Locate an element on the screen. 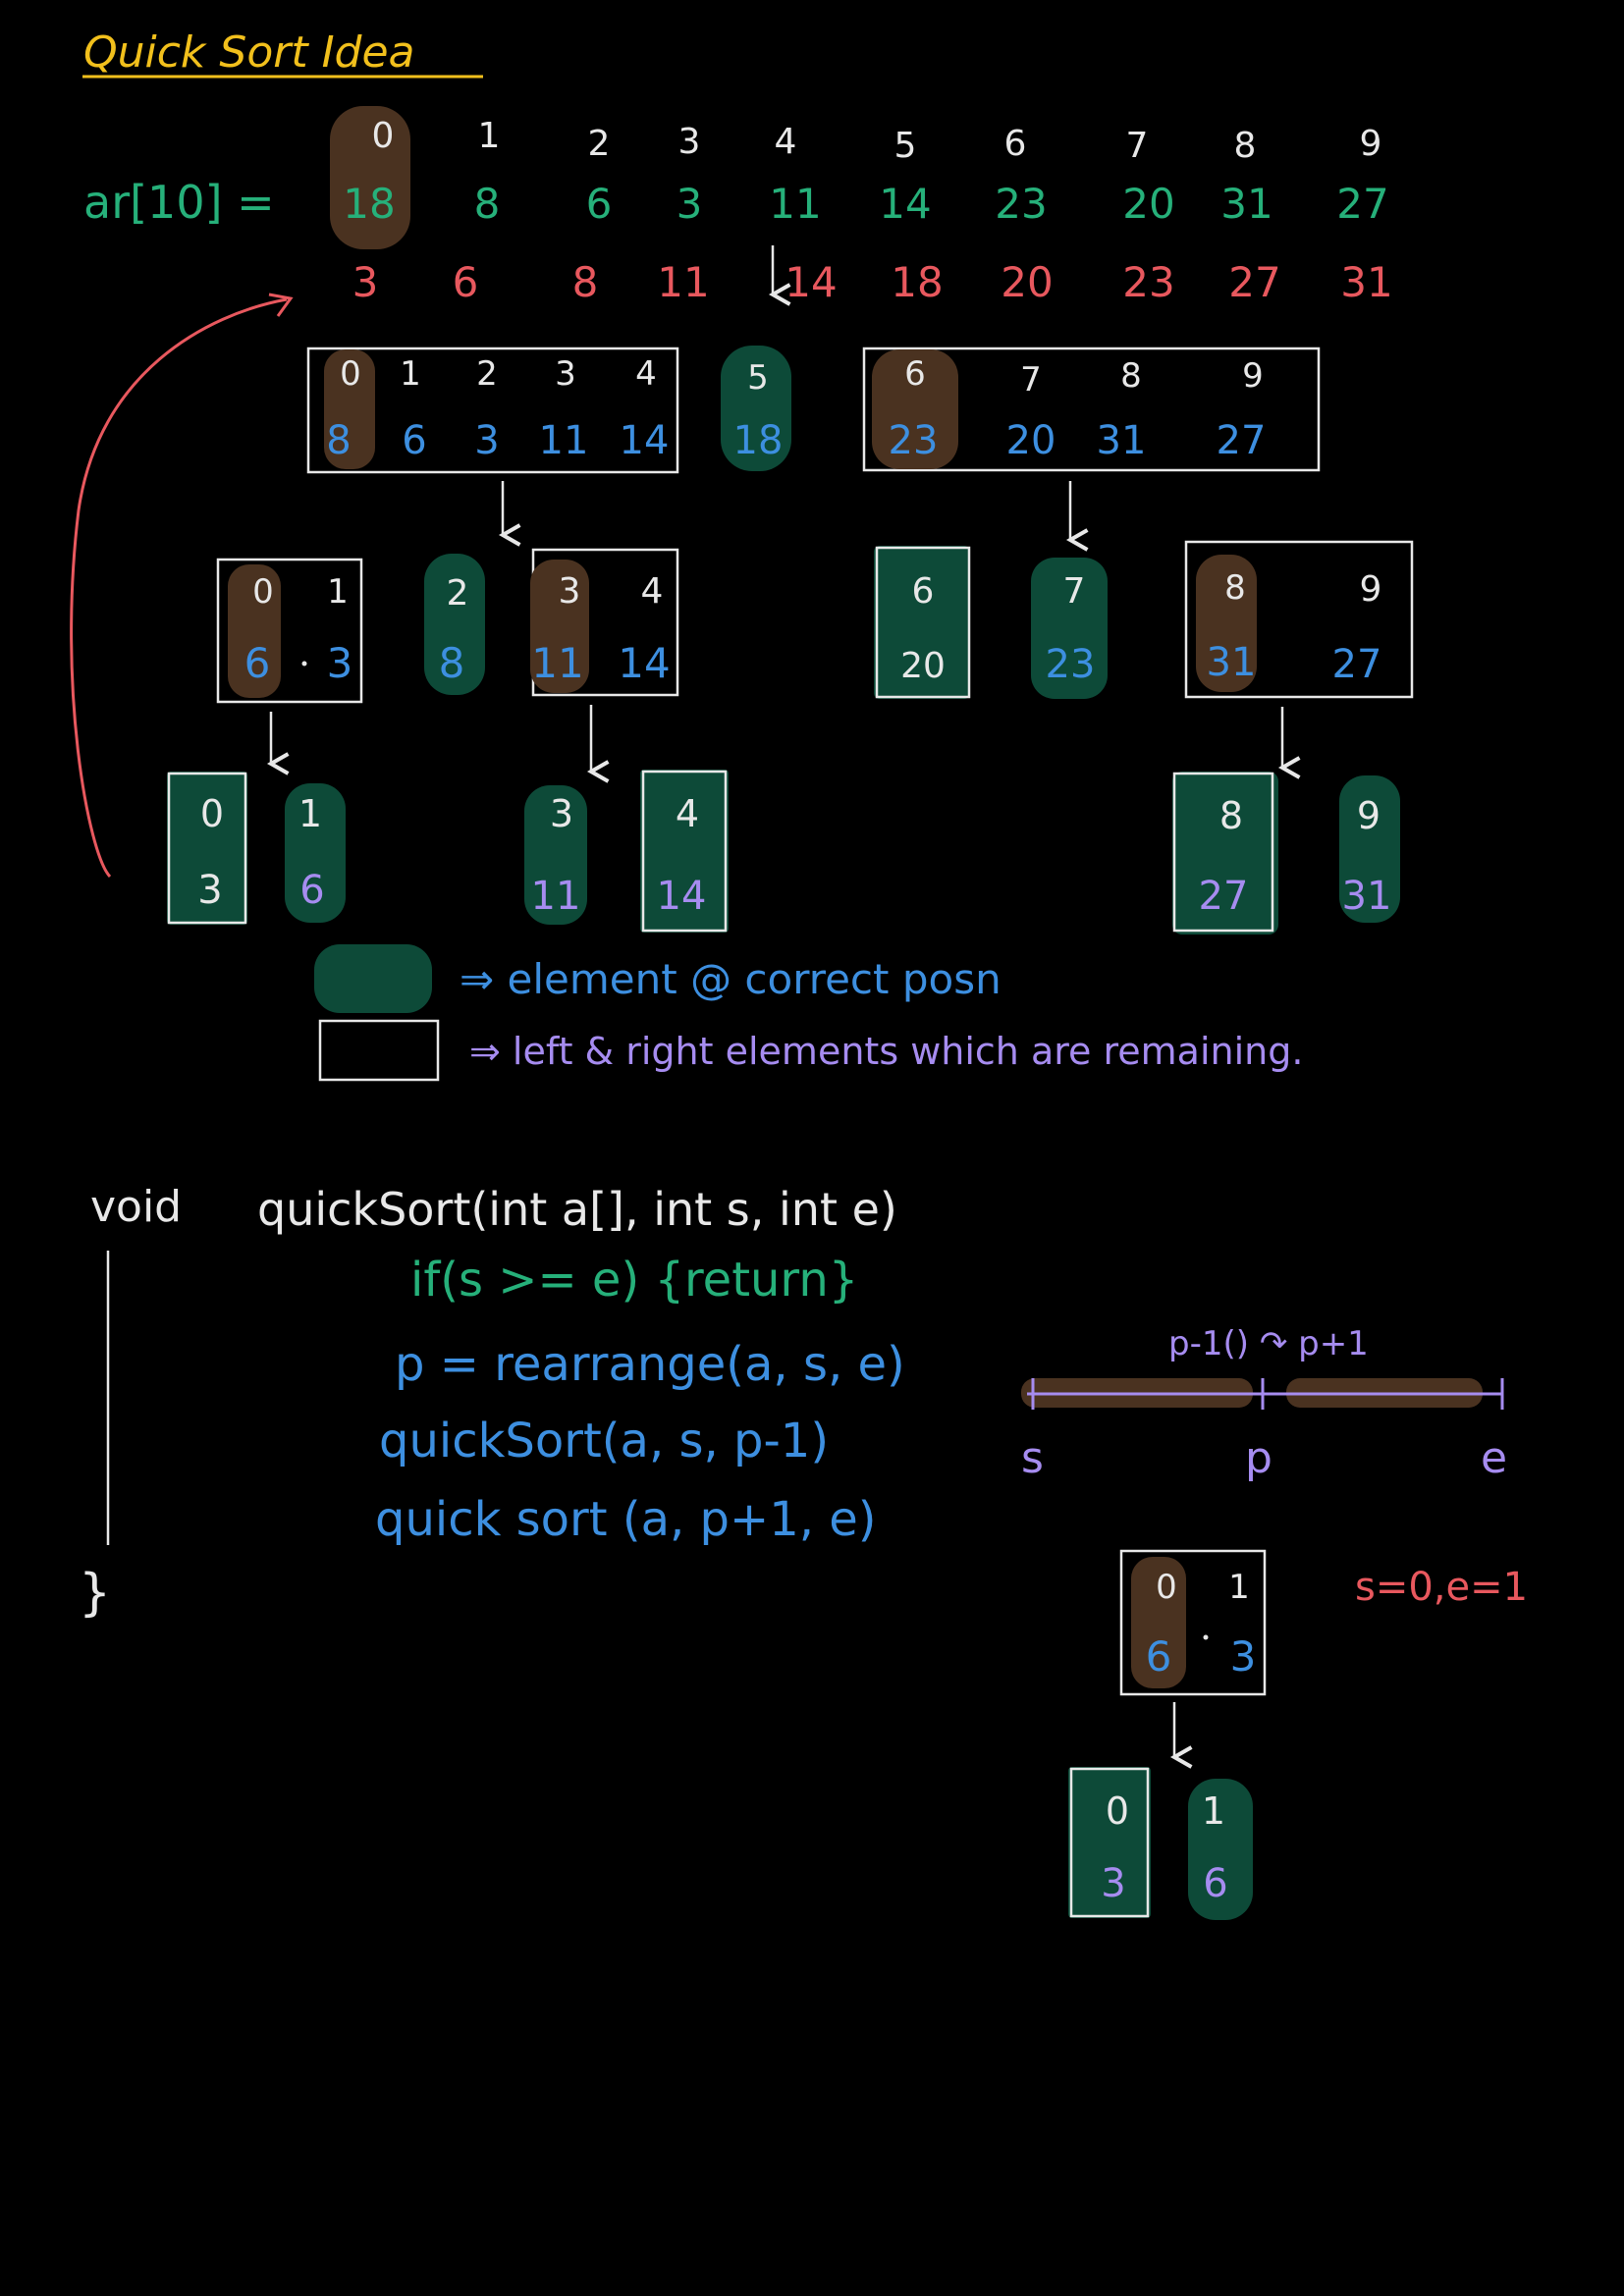 This screenshot has height=2296, width=1624. sorted-cell: 20 is located at coordinates (1027, 282).